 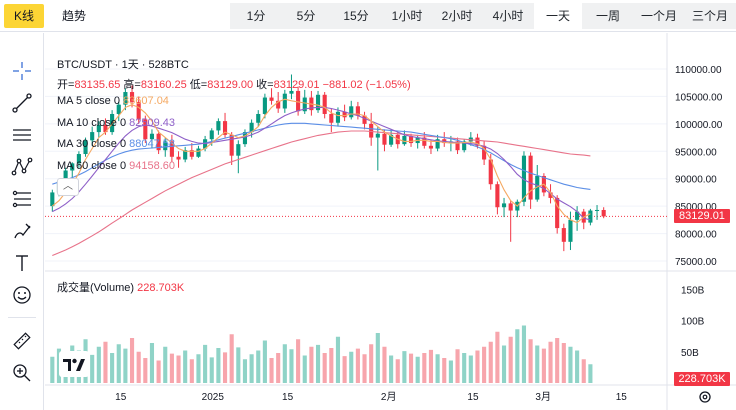 What do you see at coordinates (88, 101) in the screenshot?
I see `ma5-label: MA 5 close 0` at bounding box center [88, 101].